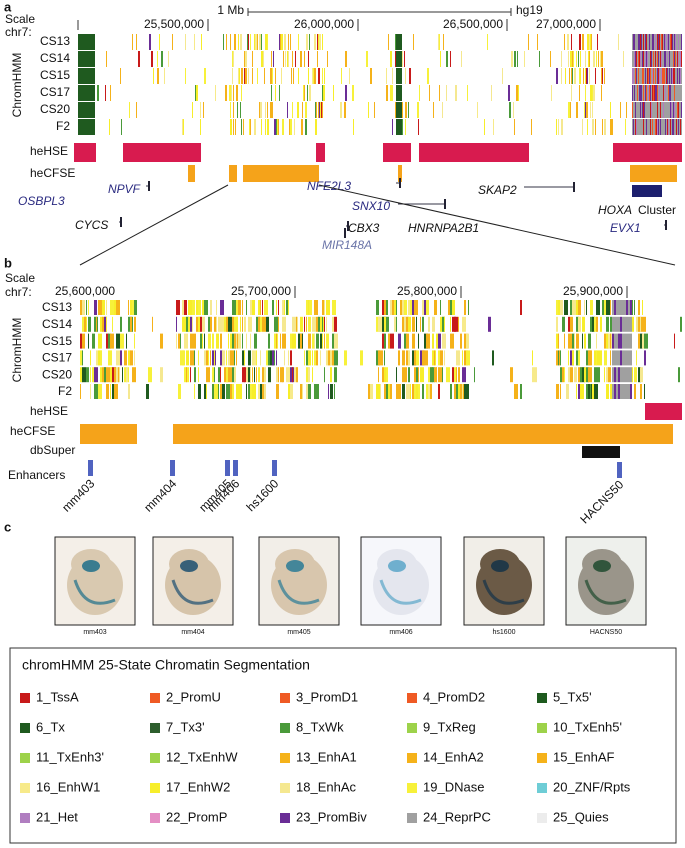 The height and width of the screenshot is (848, 685). Describe the element at coordinates (52, 173) in the screenshot. I see `track-label: heCFSE` at that location.